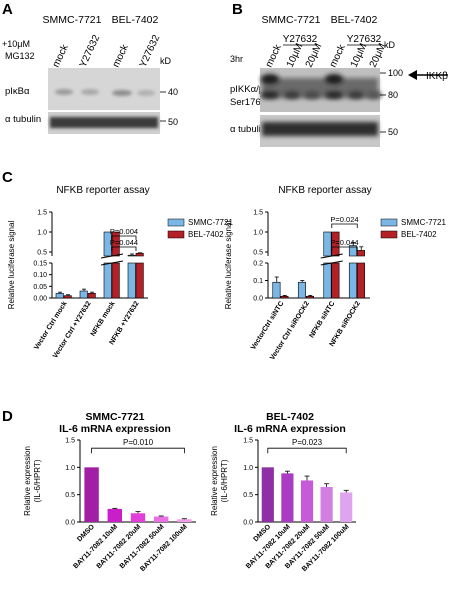  I want to click on lane-label-b-1: mock, so click(274, 55).